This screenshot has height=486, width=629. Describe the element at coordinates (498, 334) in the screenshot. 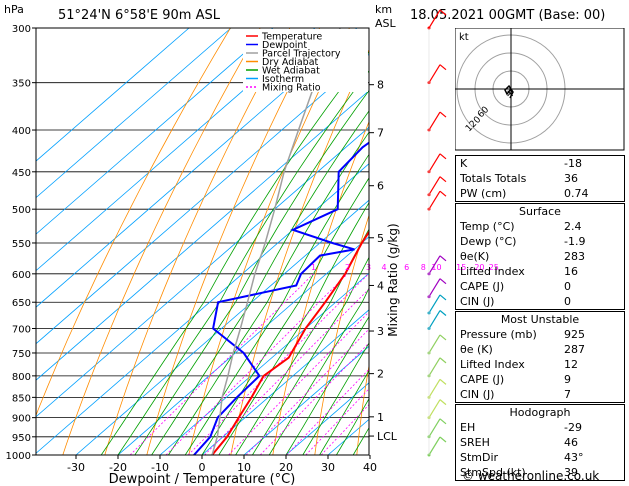

I see `mu-row-label: Pressure (mb)` at that location.